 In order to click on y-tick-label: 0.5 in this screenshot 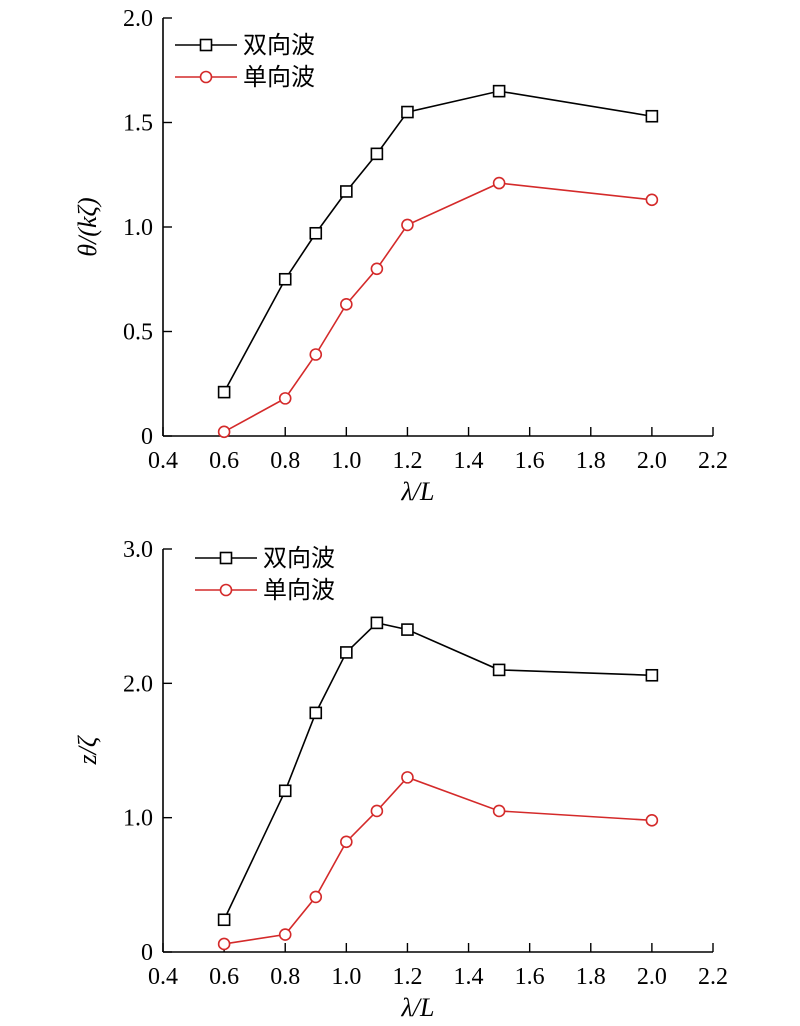, I will do `click(138, 333)`.